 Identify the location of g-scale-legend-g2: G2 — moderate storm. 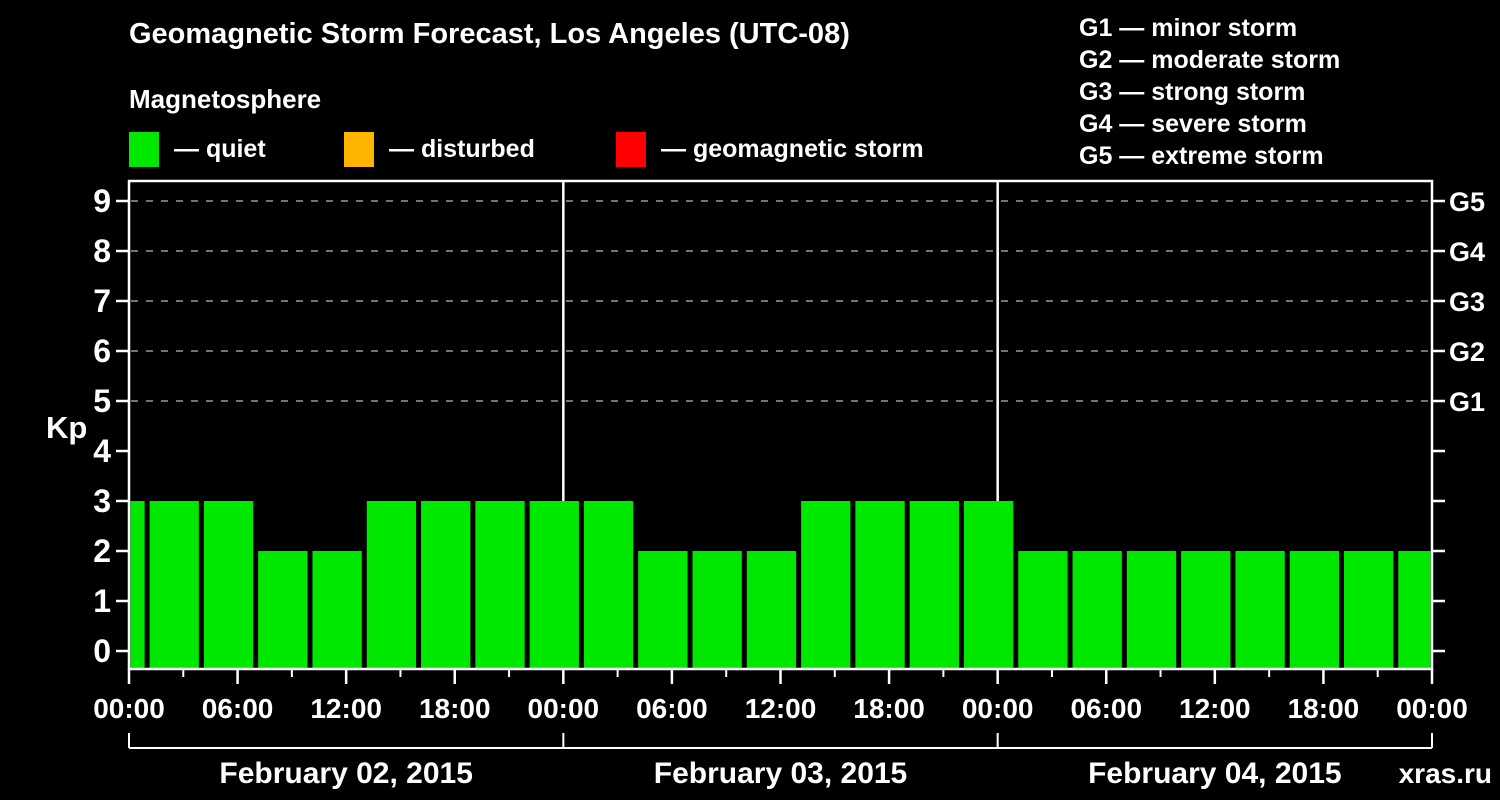
(1210, 60).